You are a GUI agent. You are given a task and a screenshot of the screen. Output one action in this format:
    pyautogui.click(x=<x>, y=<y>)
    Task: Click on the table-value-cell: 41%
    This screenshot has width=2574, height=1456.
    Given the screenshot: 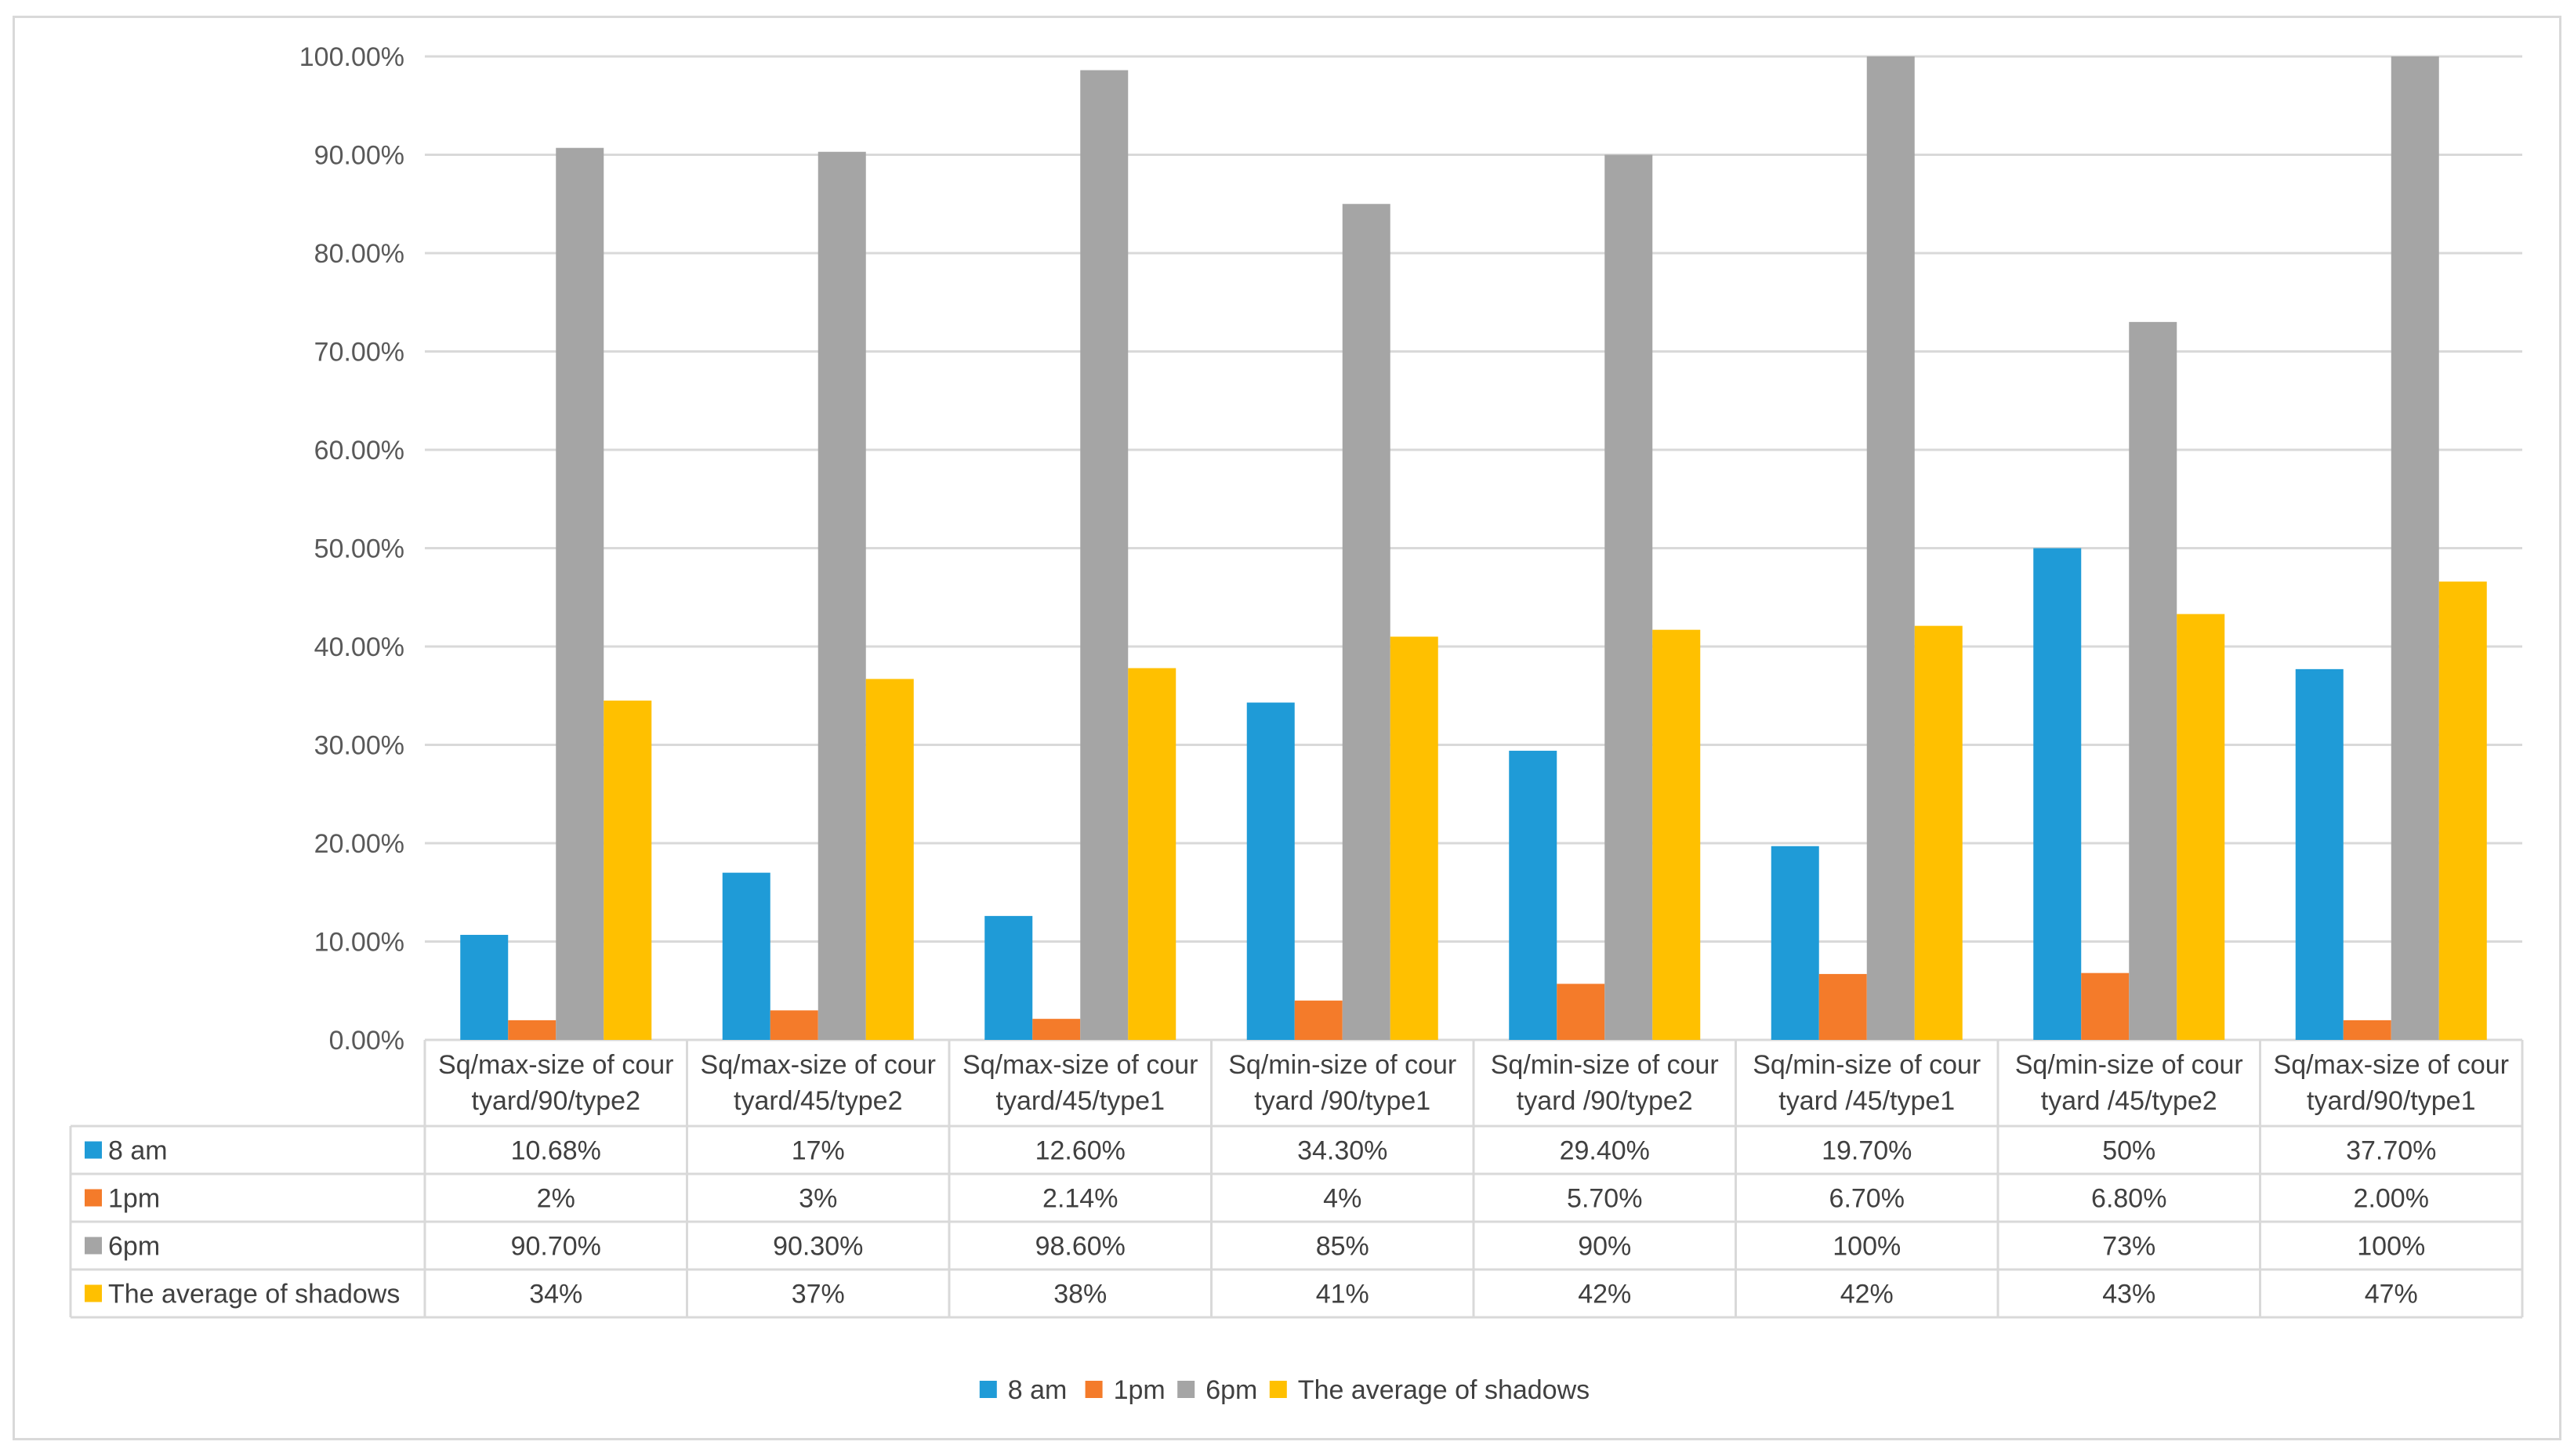 What is the action you would take?
    pyautogui.click(x=1342, y=1294)
    